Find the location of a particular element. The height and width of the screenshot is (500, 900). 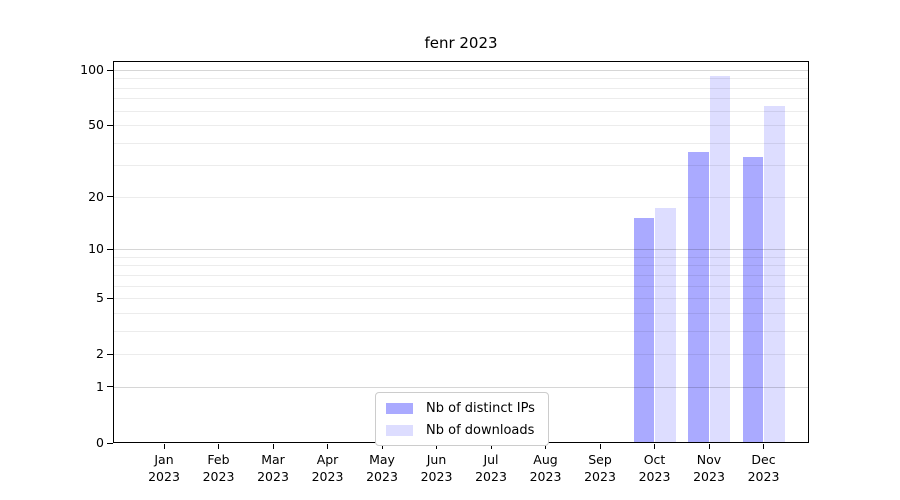

bar-dec-nb-of-distinct-ips is located at coordinates (752, 299).